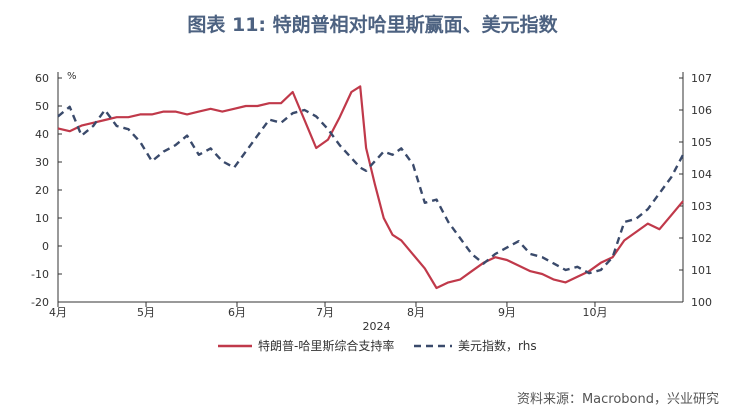  I want to click on left-tick-label: 40, so click(42, 134).